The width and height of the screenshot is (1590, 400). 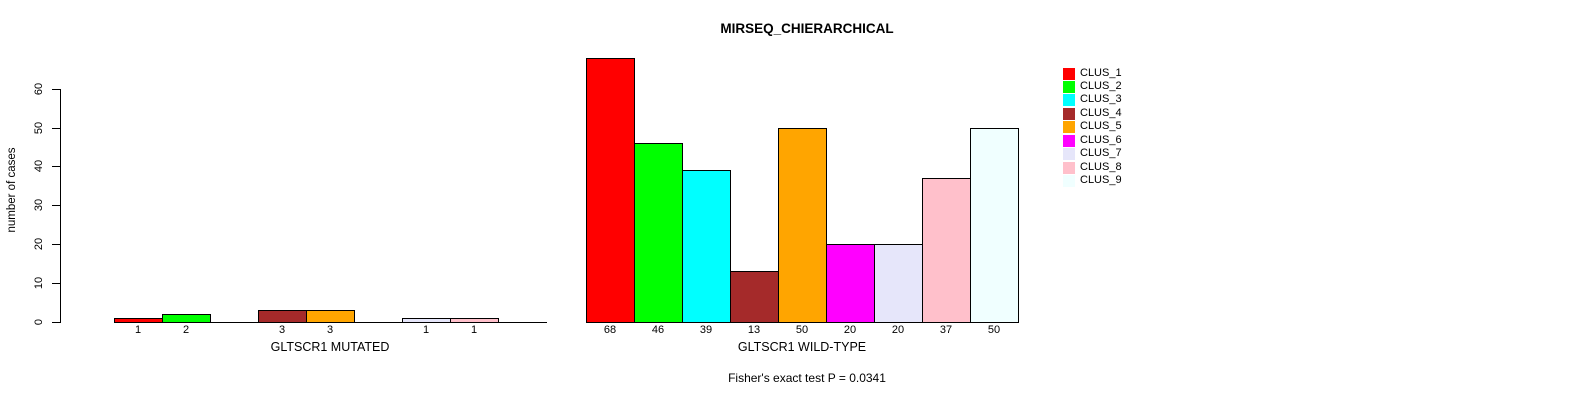 I want to click on fisher-test-caption: Fisher's exact test P = 0.0341, so click(x=807, y=378).